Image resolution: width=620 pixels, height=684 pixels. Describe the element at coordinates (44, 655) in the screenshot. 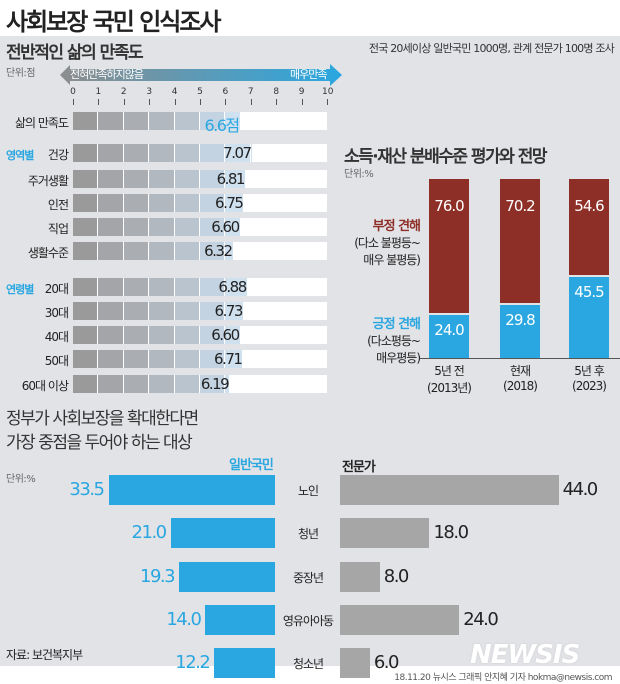

I see `source: 자료: 보건복지부` at that location.